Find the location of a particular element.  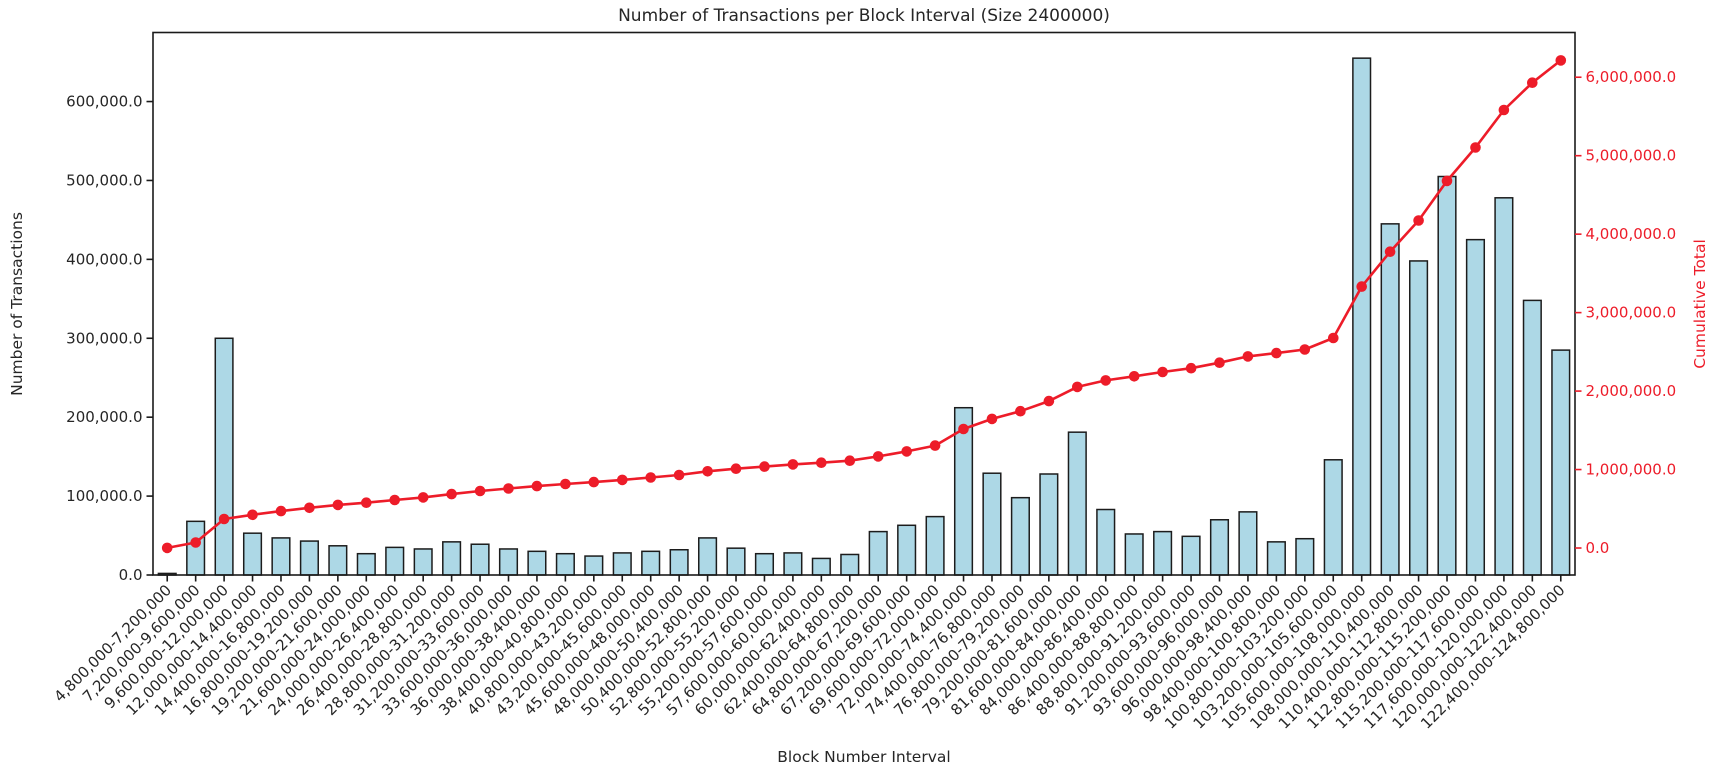

left-tick-label: 0.0 is located at coordinates (131, 575).